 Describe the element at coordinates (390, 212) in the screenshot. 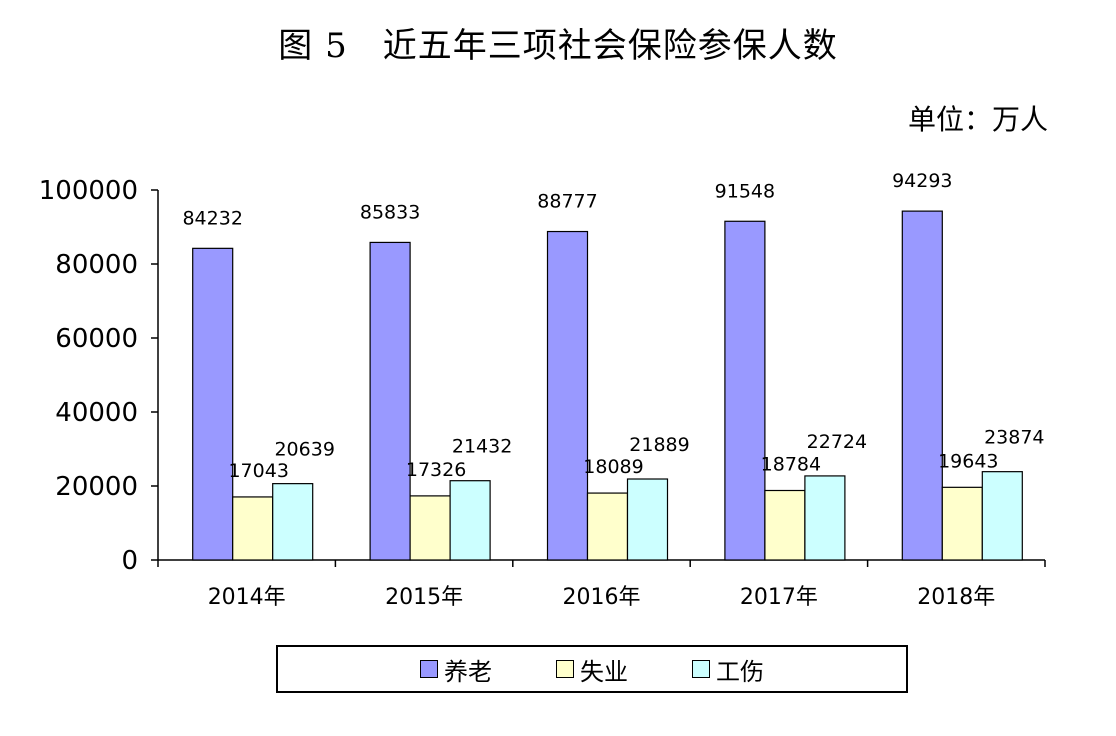

I see `data-label-pension: 85833` at that location.